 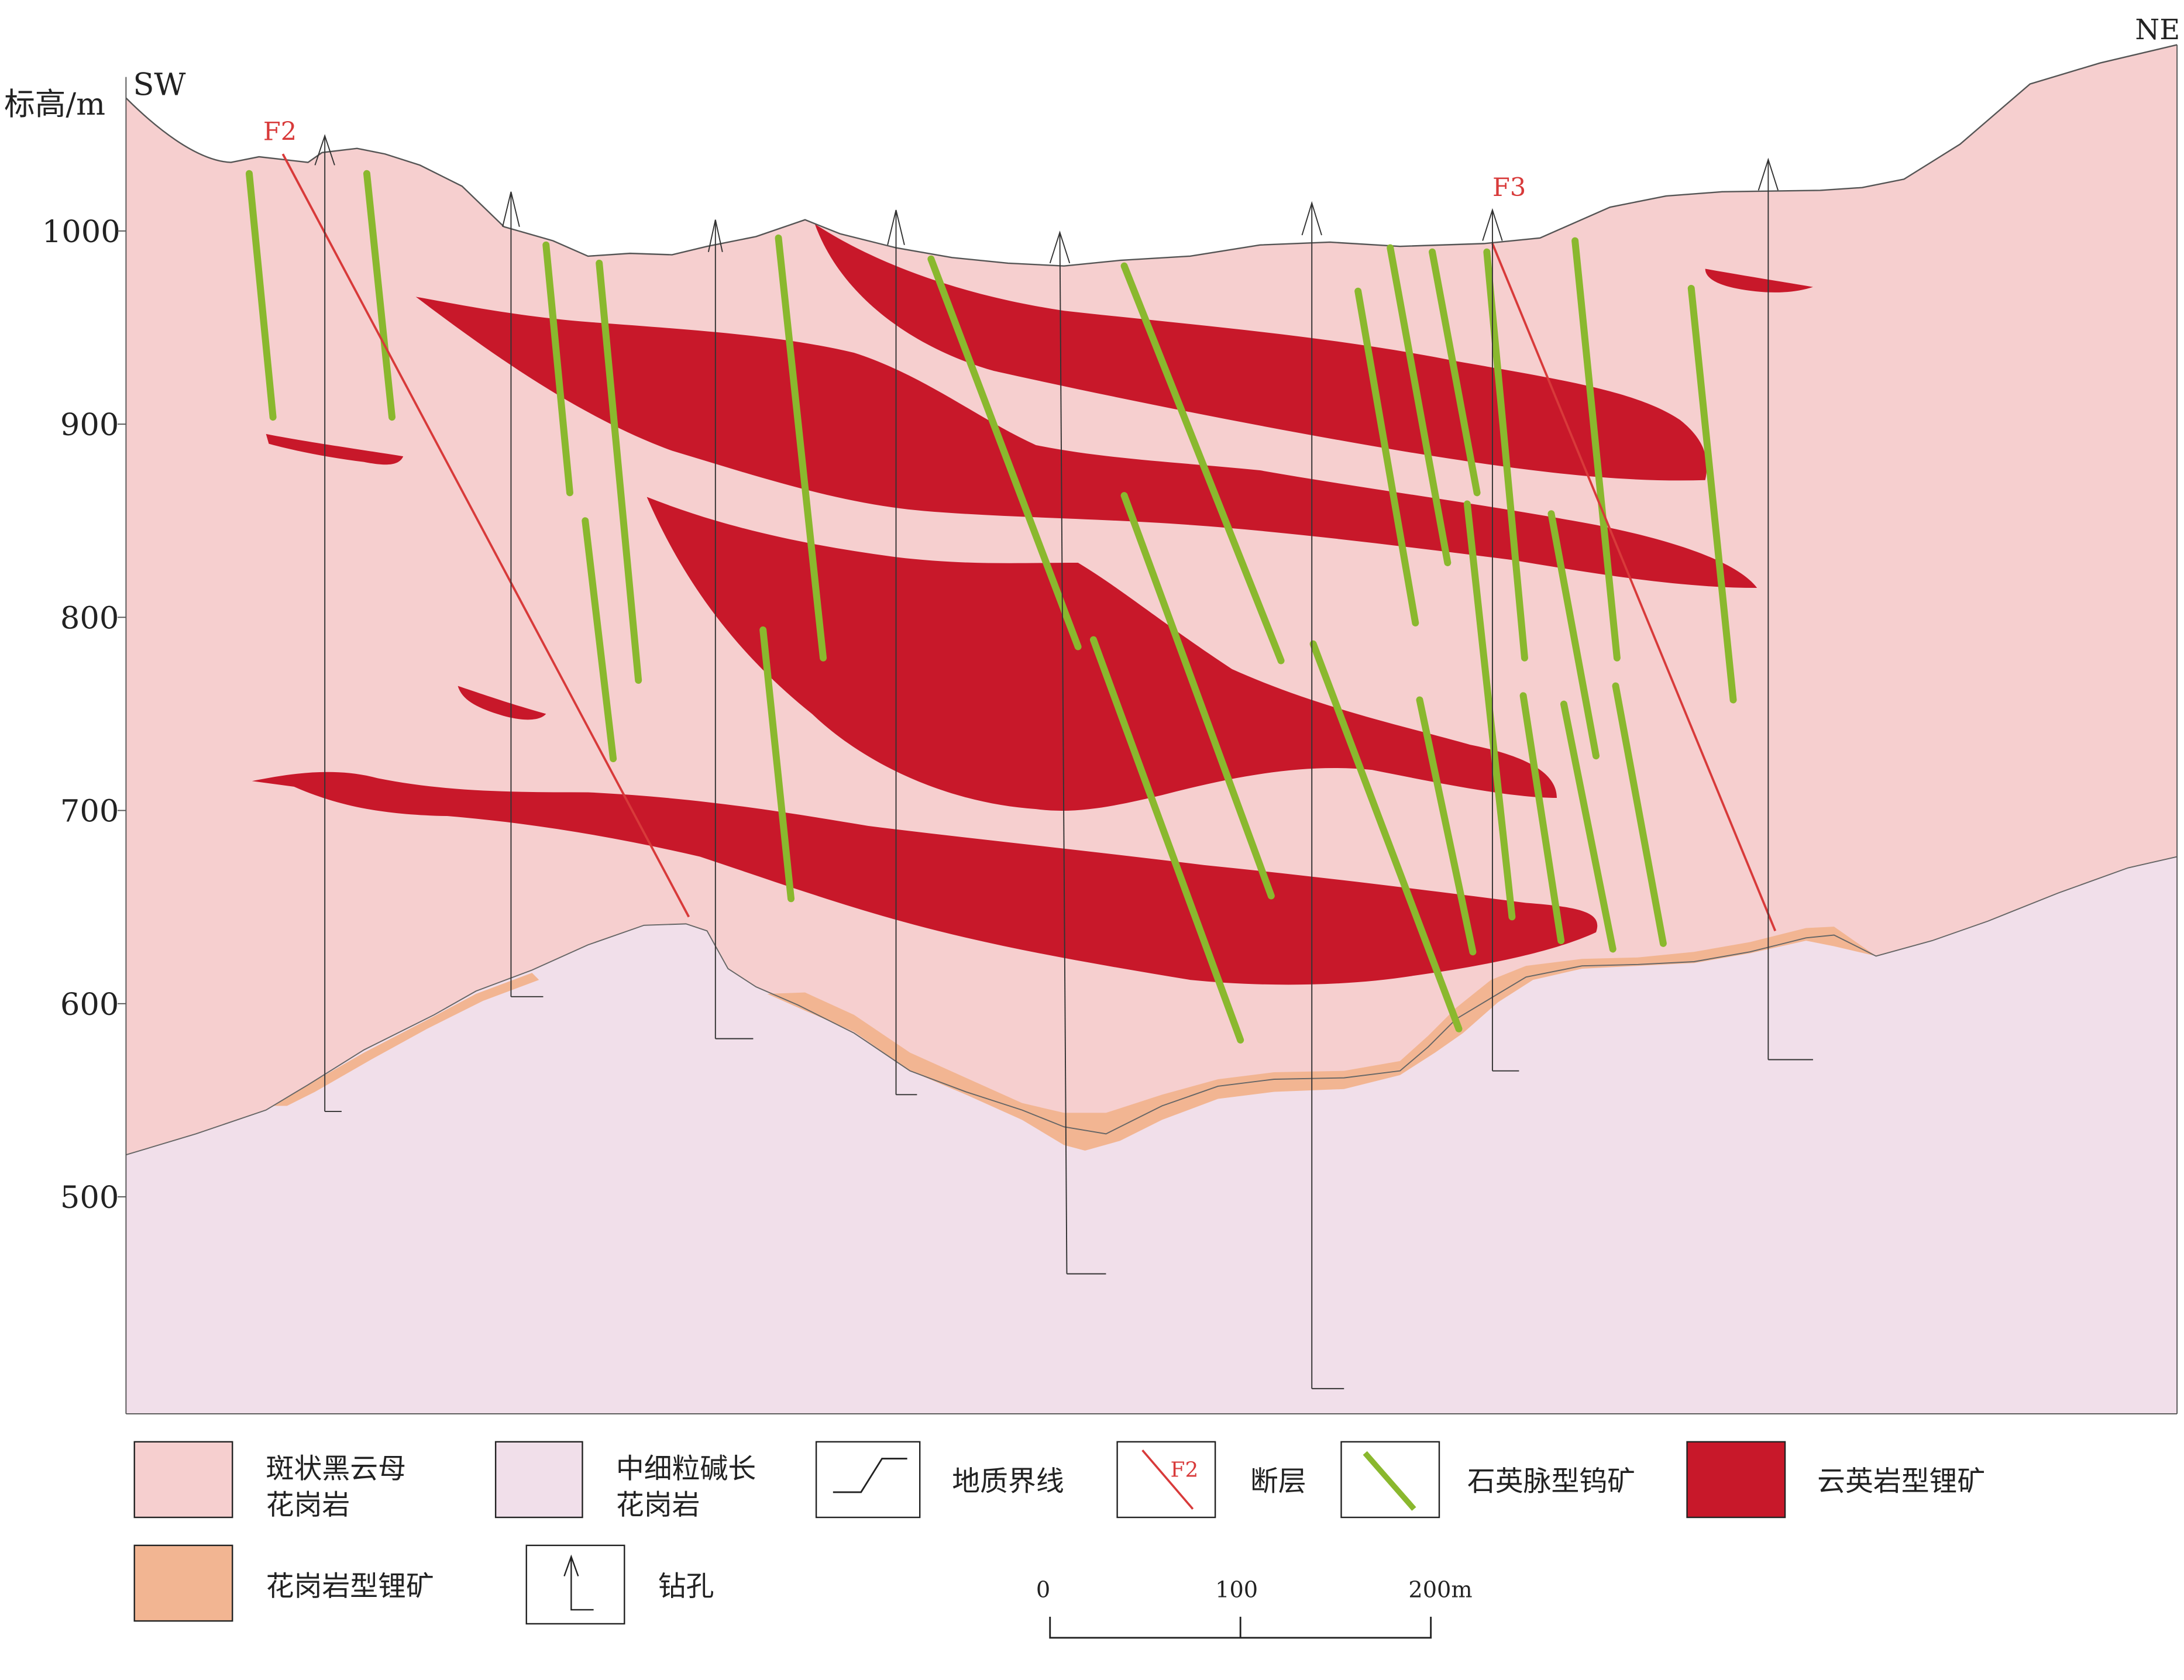 What do you see at coordinates (1236, 1589) in the screenshot?
I see `scale-label-100: 100` at bounding box center [1236, 1589].